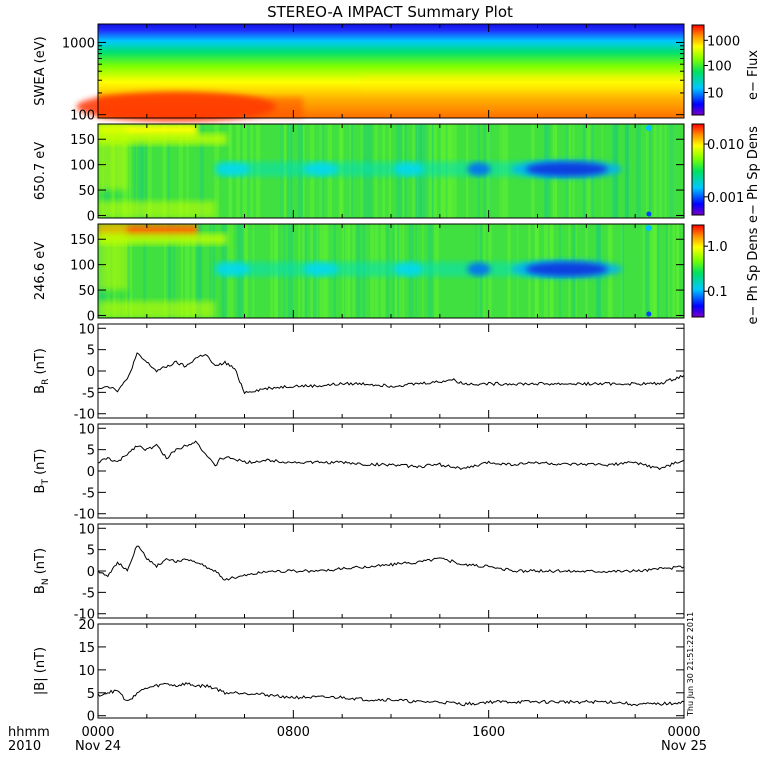 This screenshot has width=780, height=780. Describe the element at coordinates (725, 145) in the screenshot. I see `colorbar-tick-label: 0.010` at that location.